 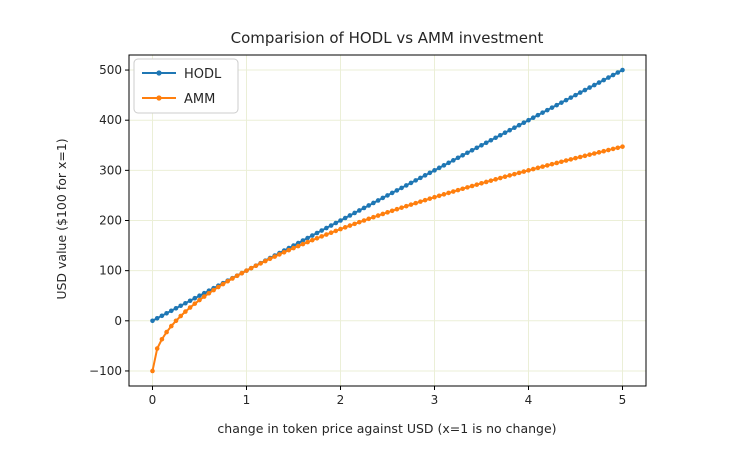 I want to click on legend-label-hodl: HODL, so click(x=203, y=74).